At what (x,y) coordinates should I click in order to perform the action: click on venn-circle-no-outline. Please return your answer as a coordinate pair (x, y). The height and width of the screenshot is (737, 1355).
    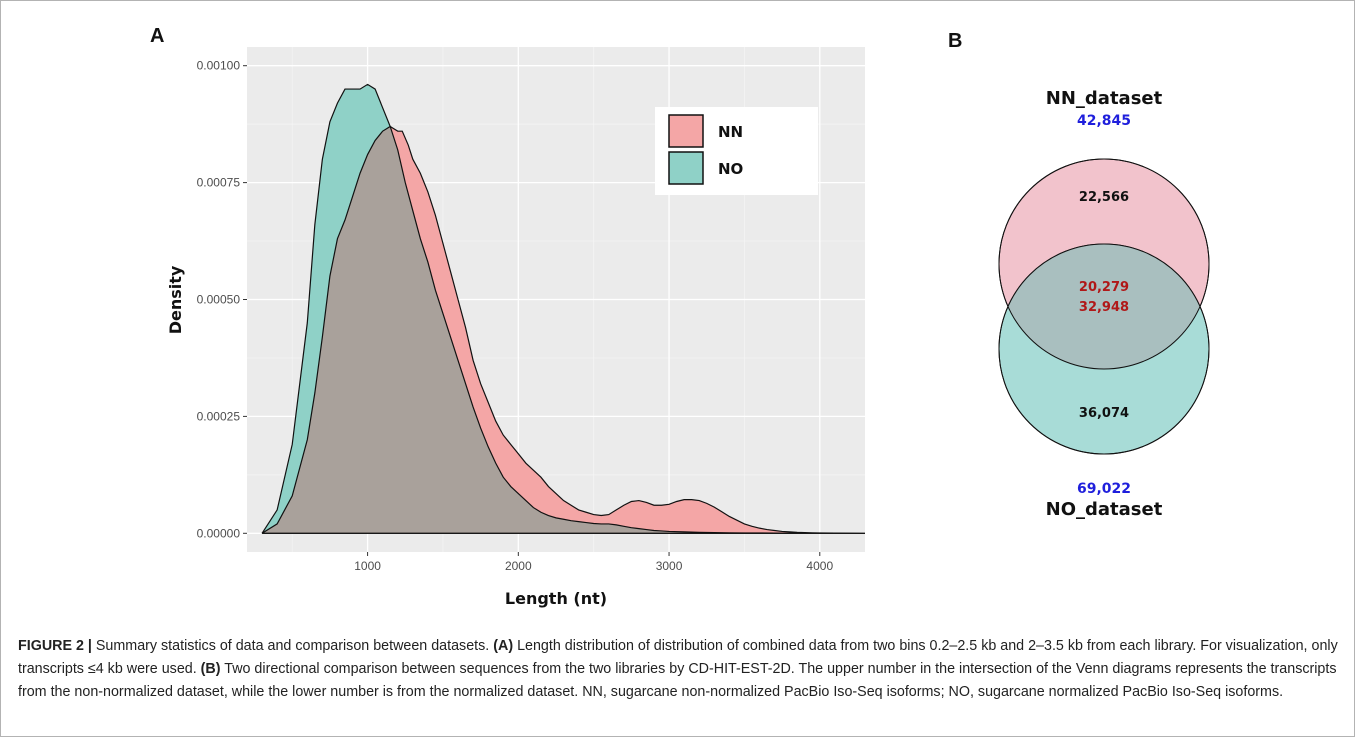
    Looking at the image, I should click on (1104, 349).